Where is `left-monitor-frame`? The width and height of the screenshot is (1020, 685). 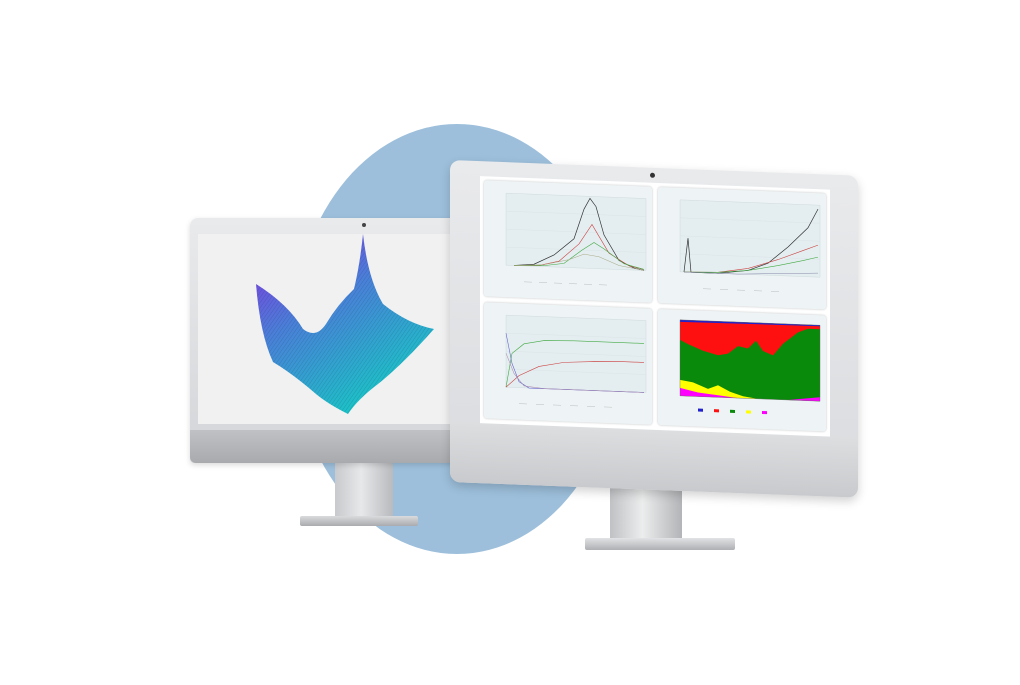 left-monitor-frame is located at coordinates (335, 340).